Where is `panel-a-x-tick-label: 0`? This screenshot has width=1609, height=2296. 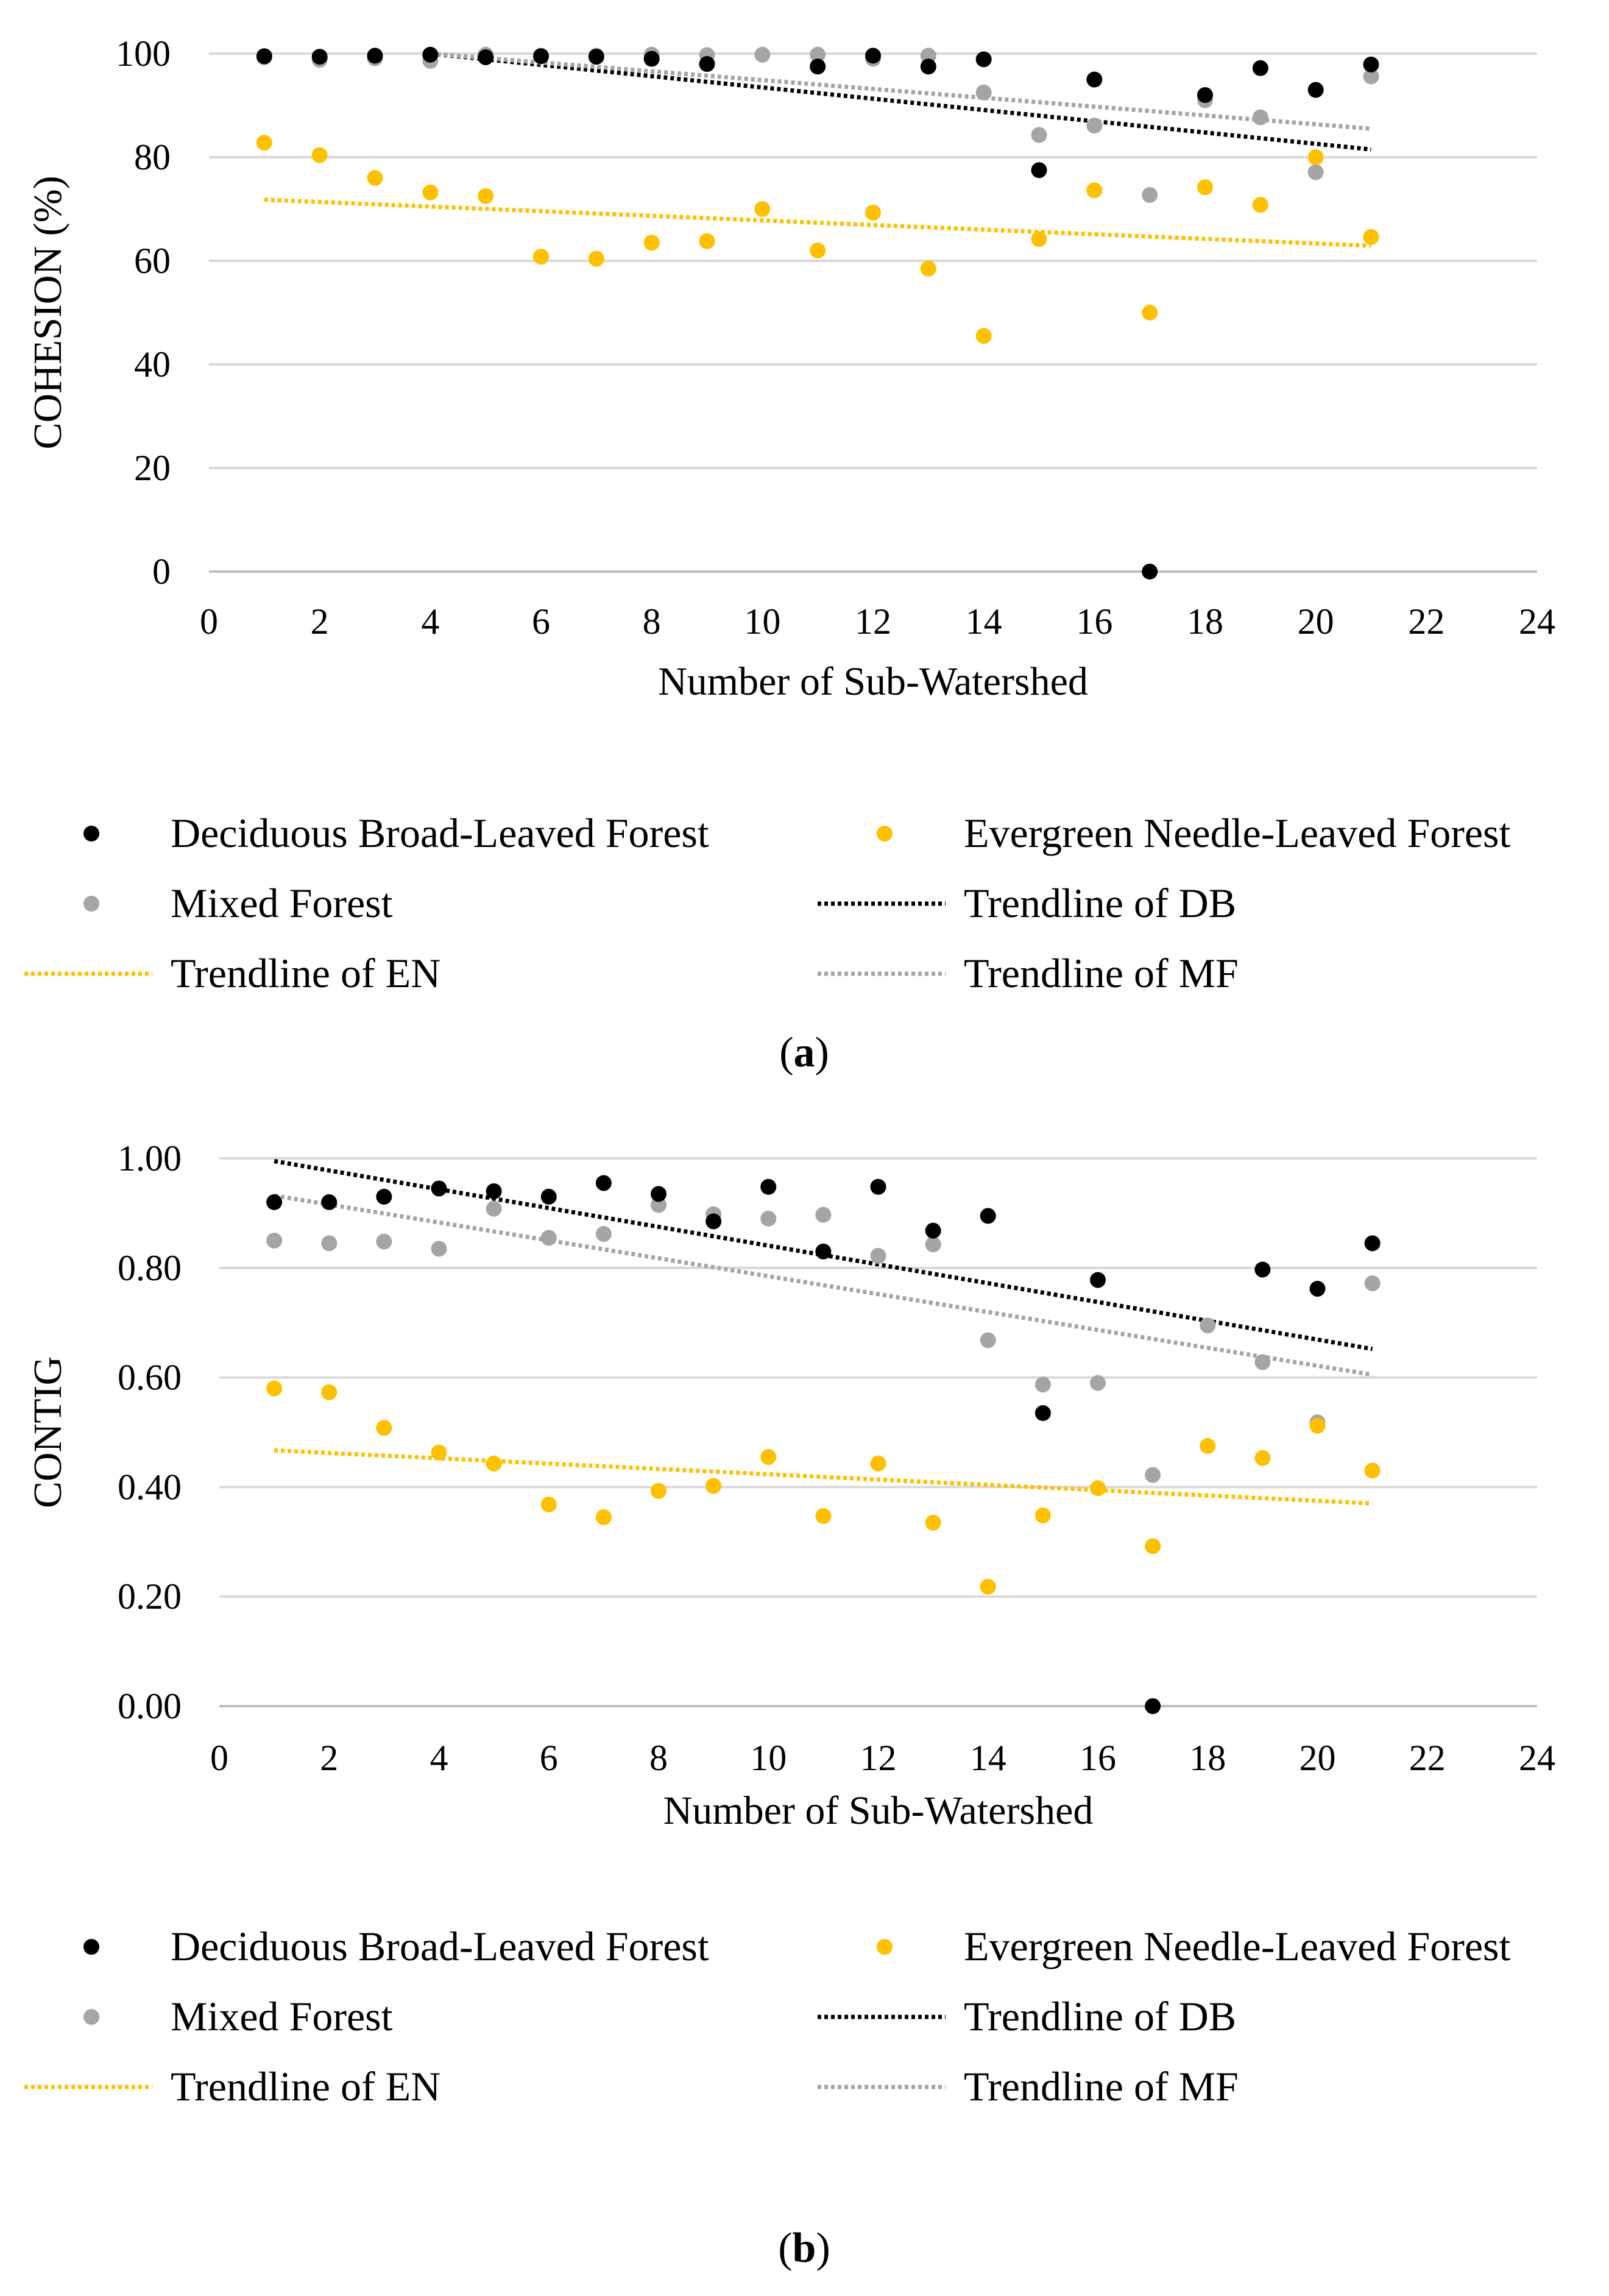 panel-a-x-tick-label: 0 is located at coordinates (209, 621).